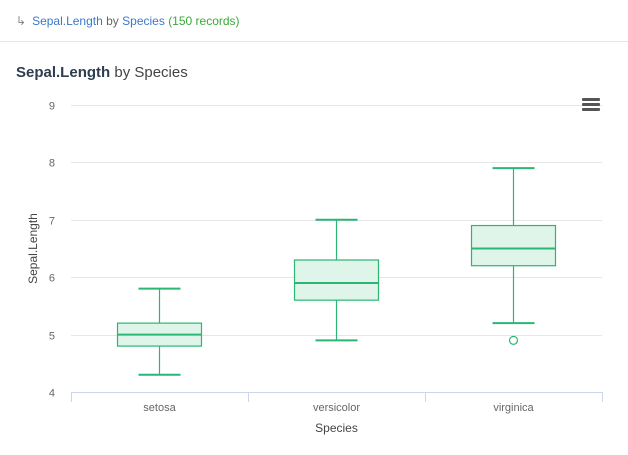 Image resolution: width=628 pixels, height=455 pixels. I want to click on x-tick-label: setosa, so click(159, 408).